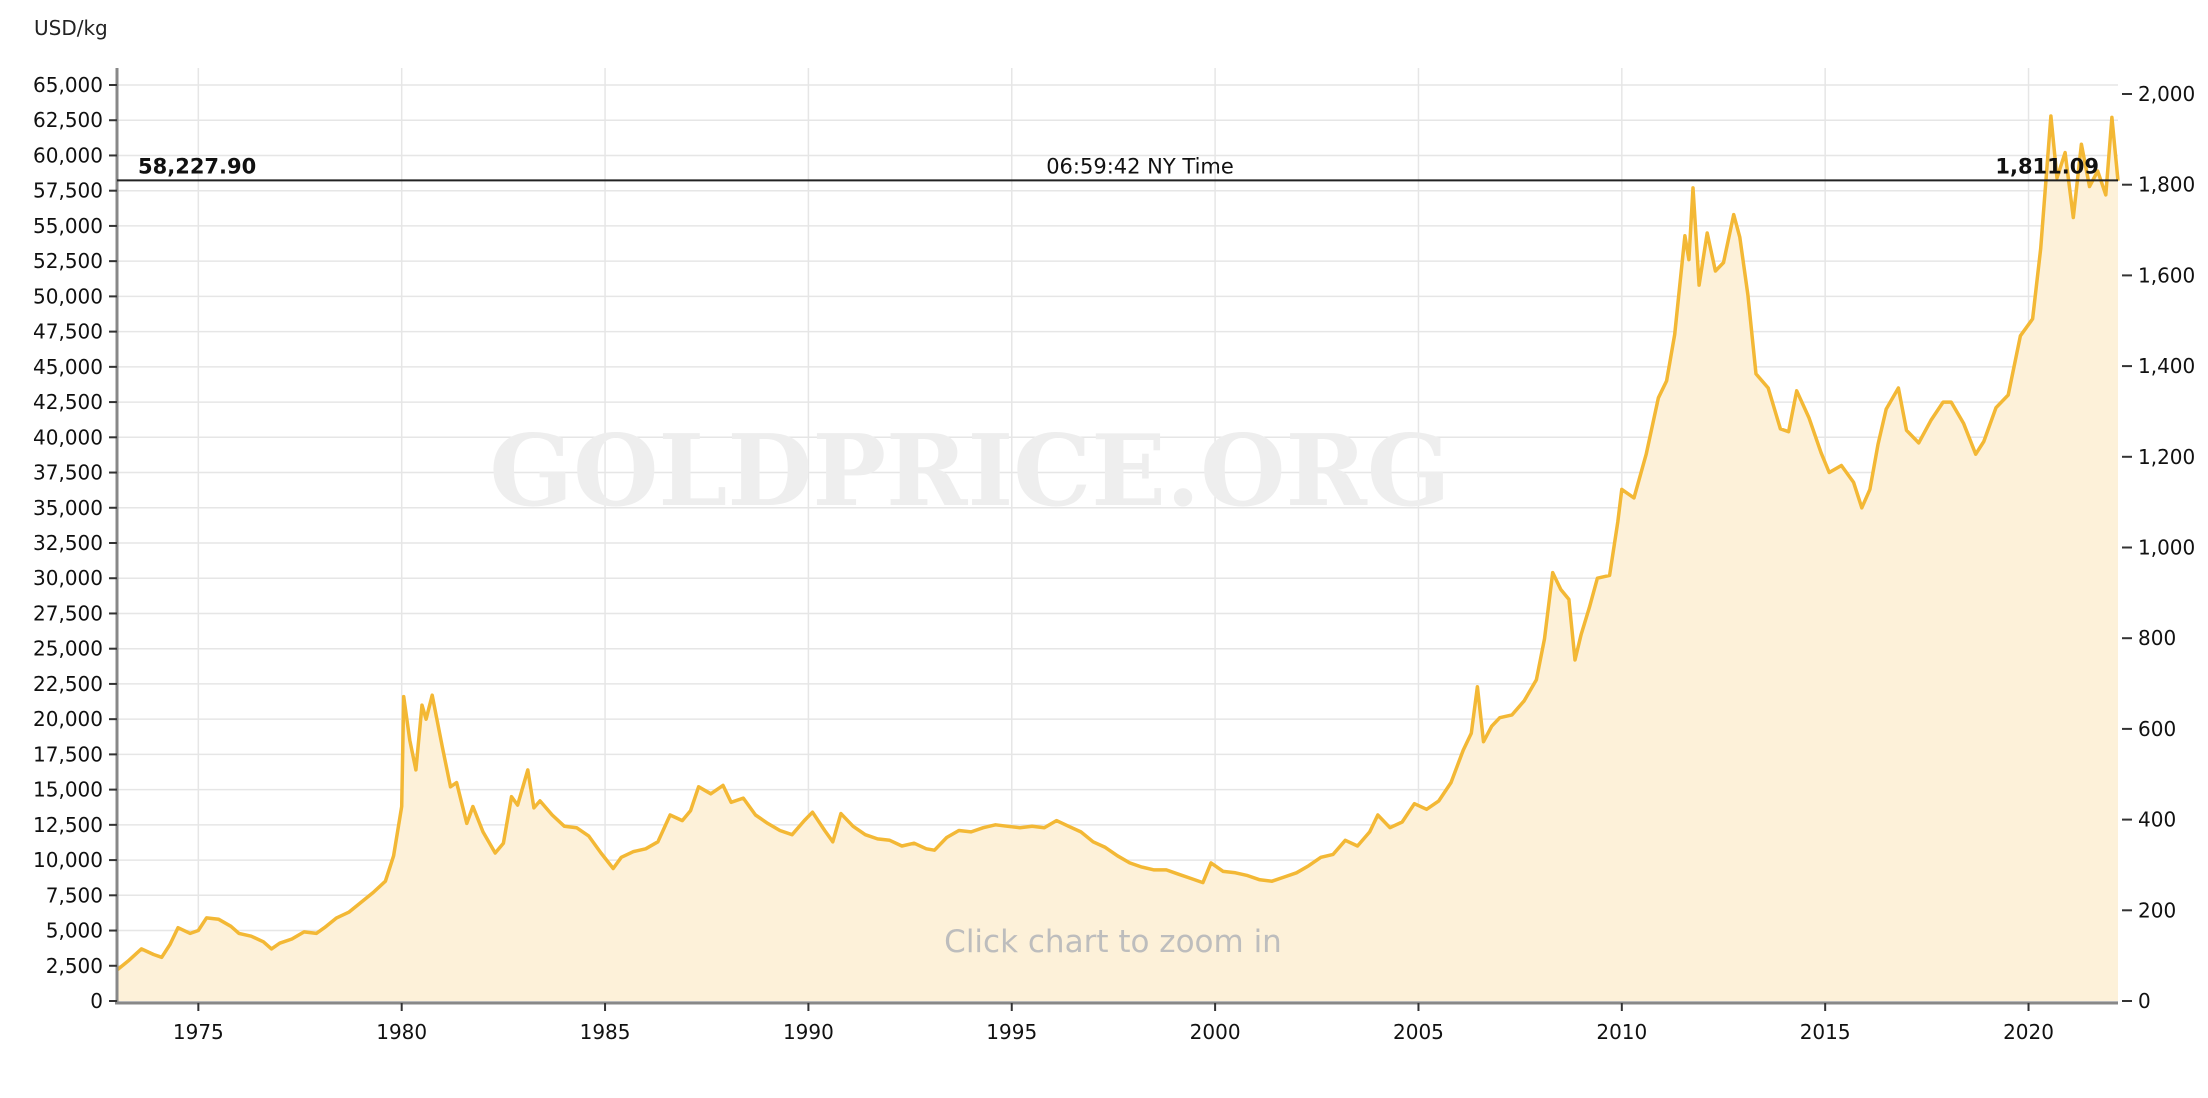  Describe the element at coordinates (808, 1032) in the screenshot. I see `x-tick-label: 1990` at that location.